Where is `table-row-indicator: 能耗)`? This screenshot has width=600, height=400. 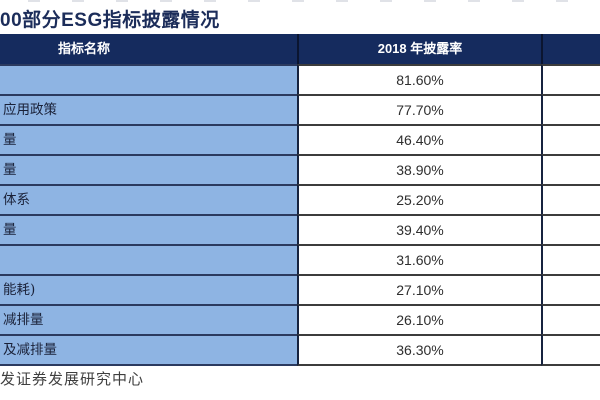 table-row-indicator: 能耗) is located at coordinates (148, 289).